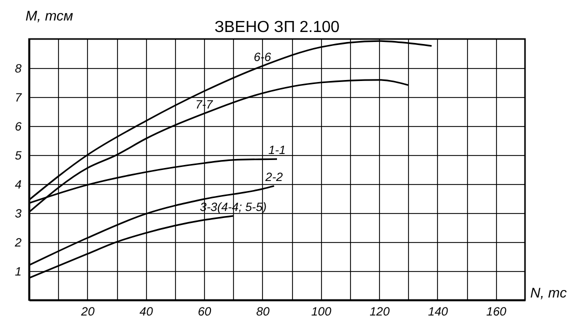 The width and height of the screenshot is (574, 325). What do you see at coordinates (548, 292) in the screenshot?
I see `x-axis-title: N, тс` at bounding box center [548, 292].